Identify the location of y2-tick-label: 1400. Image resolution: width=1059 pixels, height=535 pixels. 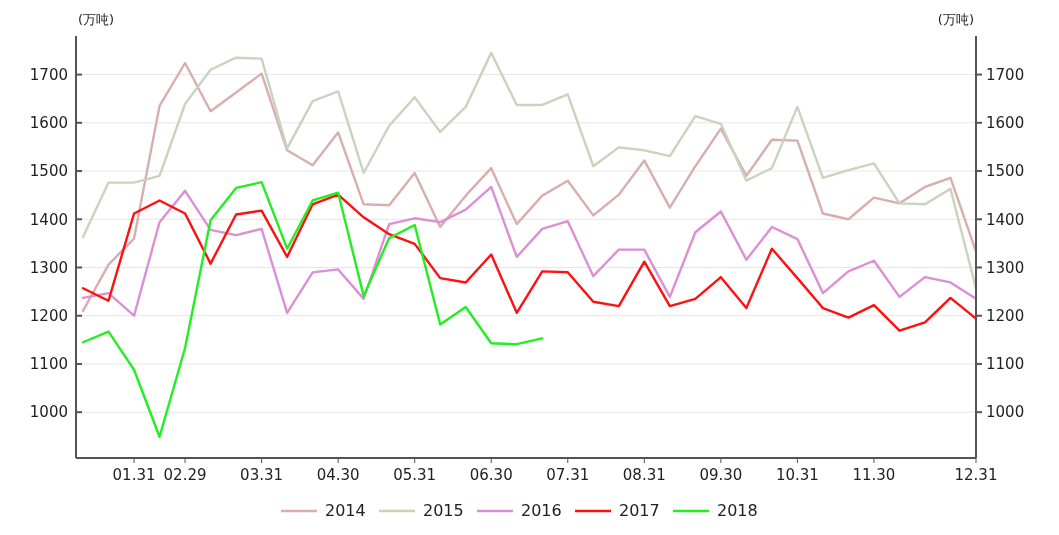
(1005, 219).